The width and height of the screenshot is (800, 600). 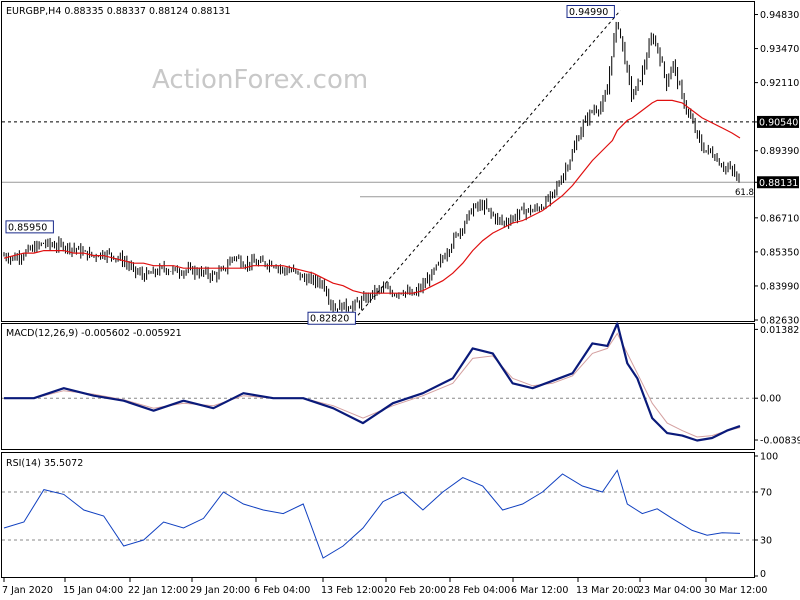 I want to click on rsi-axis-label: 0, so click(x=763, y=574).